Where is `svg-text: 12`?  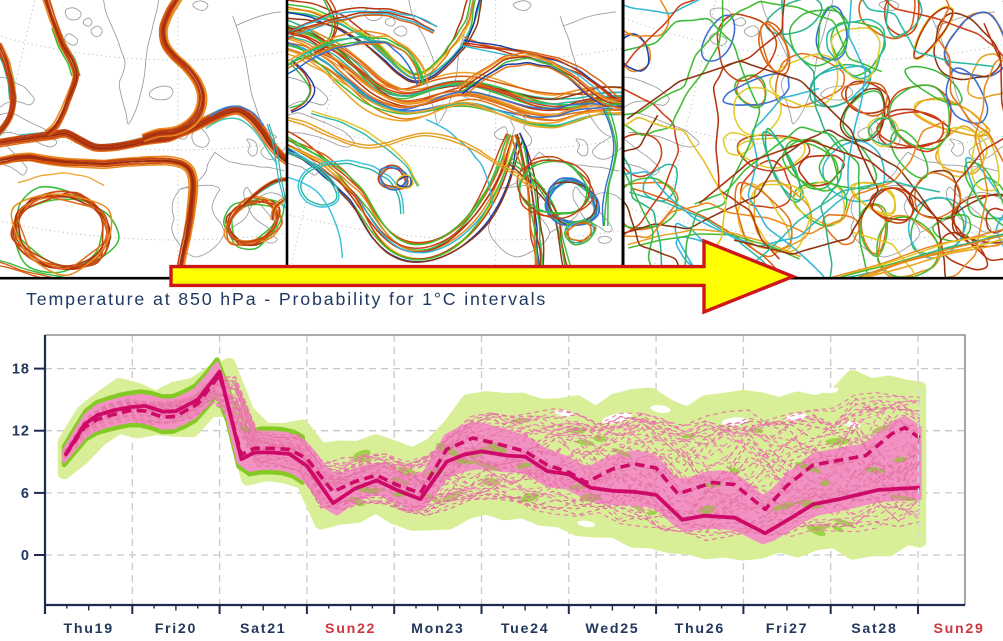 svg-text: 12 is located at coordinates (21, 432).